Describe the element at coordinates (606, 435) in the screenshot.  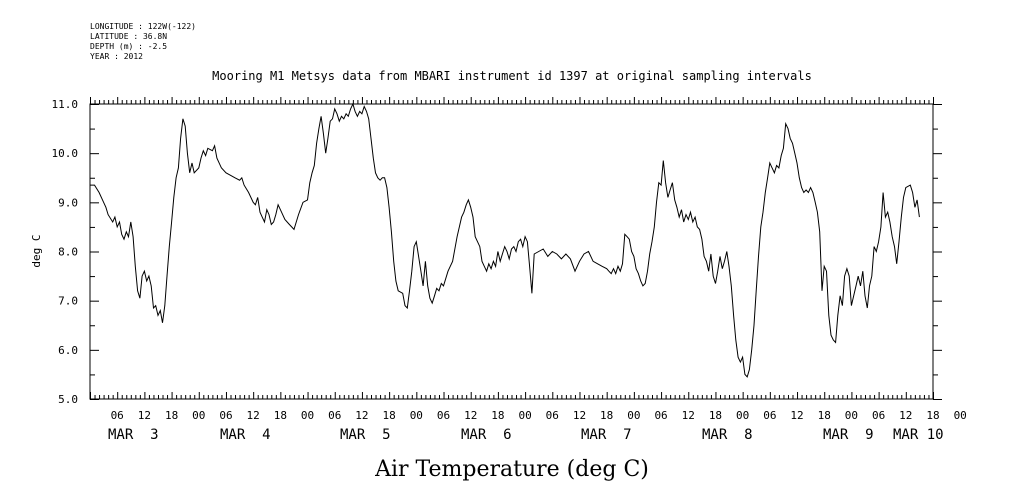
I see `x-day-label: MAR 7` at that location.